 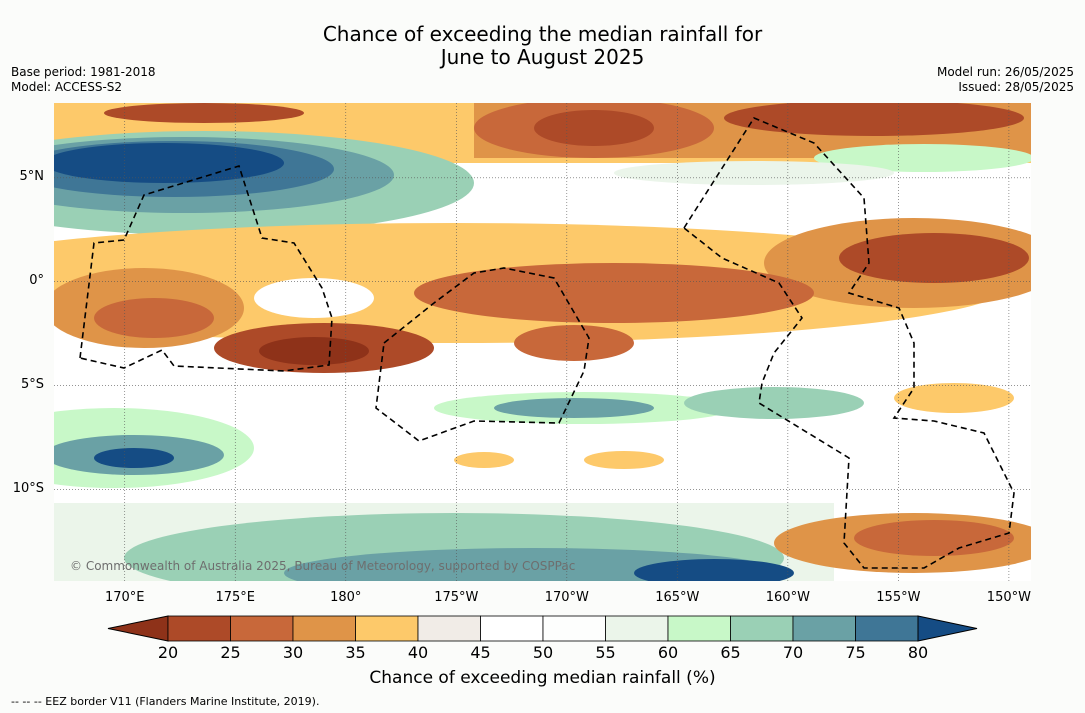 I want to click on longitude-label: 150°W, so click(x=1008, y=597).